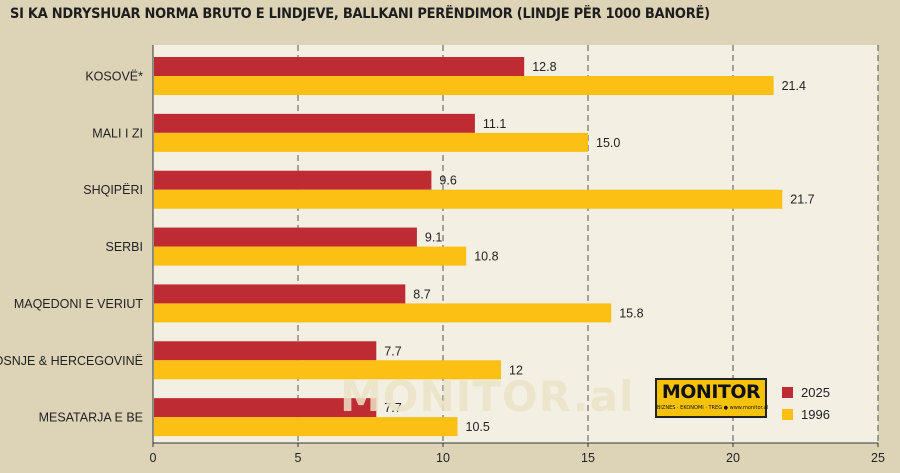  What do you see at coordinates (117, 133) in the screenshot?
I see `category-label-1: MALI I ZI` at bounding box center [117, 133].